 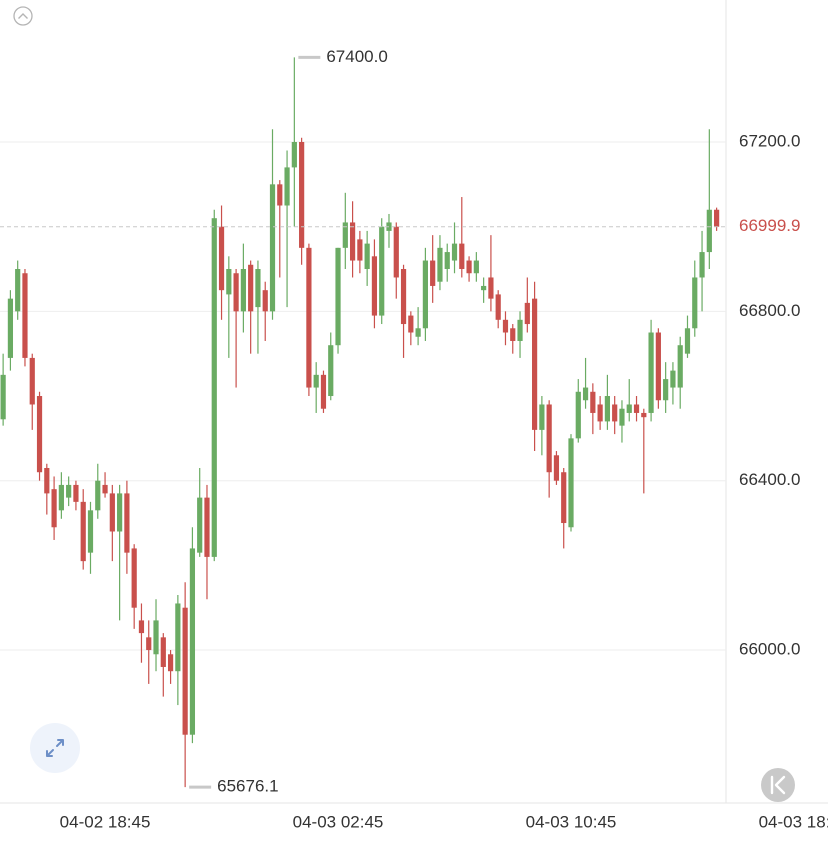 What do you see at coordinates (23, 16) in the screenshot?
I see `collapse-button` at bounding box center [23, 16].